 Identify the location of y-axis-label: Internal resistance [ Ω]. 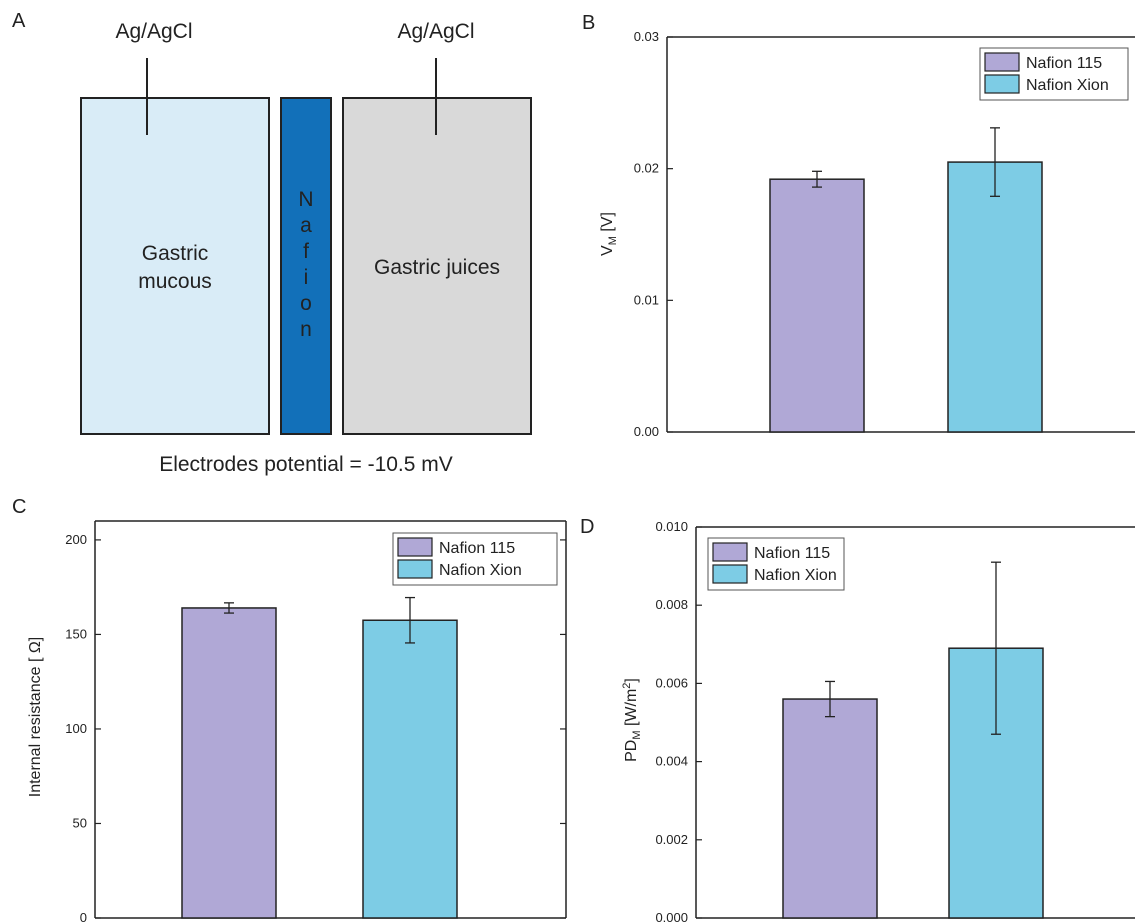
(35, 717).